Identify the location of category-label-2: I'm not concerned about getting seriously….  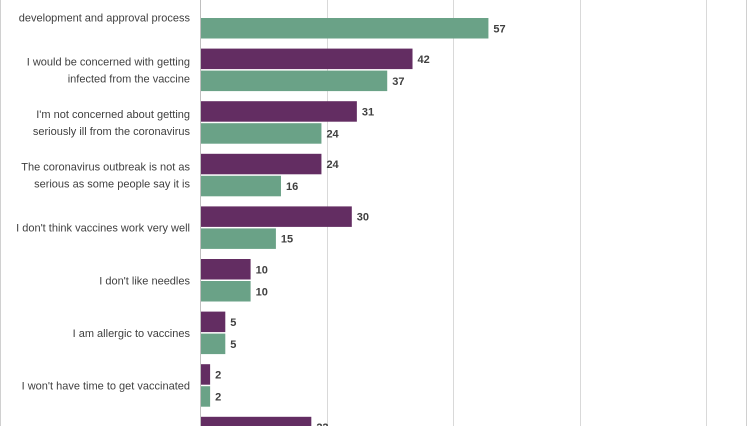
(112, 123).